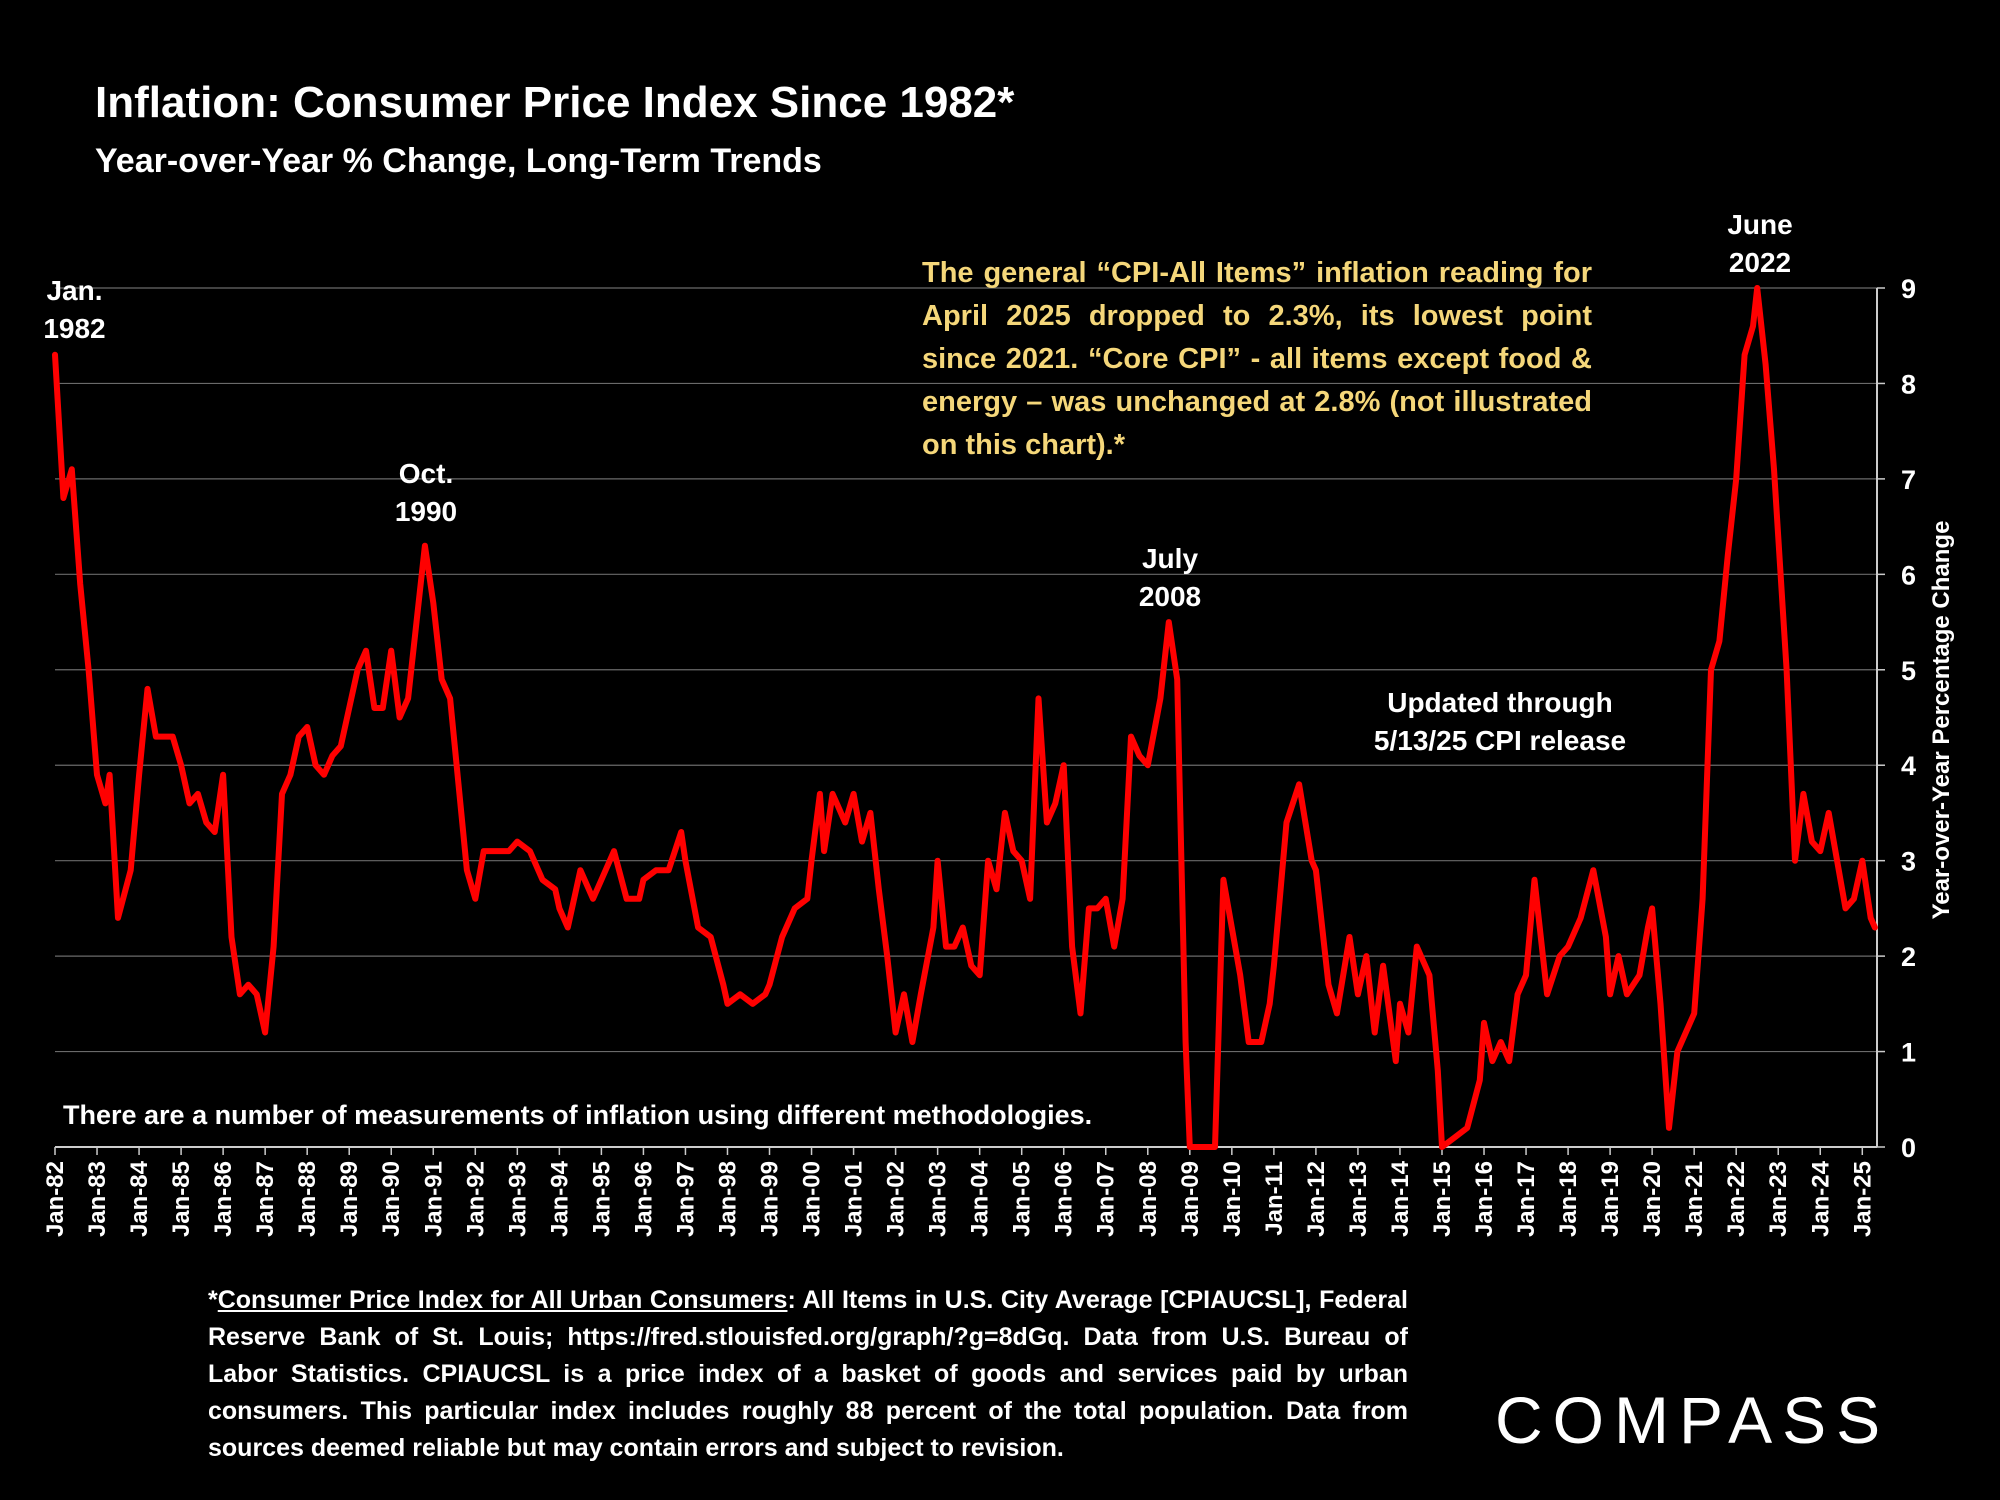 This screenshot has height=1500, width=2000. What do you see at coordinates (349, 1199) in the screenshot?
I see `x-tick-label: Jan-89` at bounding box center [349, 1199].